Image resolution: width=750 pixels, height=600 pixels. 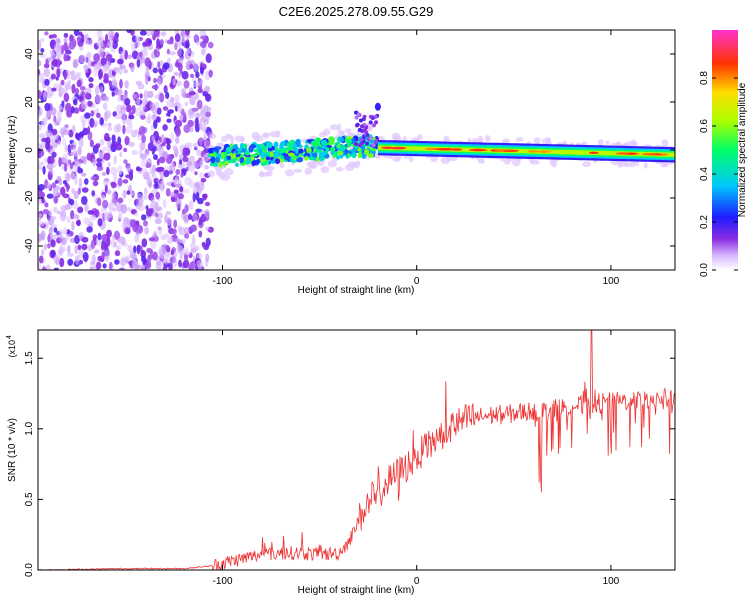 I want to click on spectrogram-y-axis-label: Frequency (Hz), so click(x=12, y=150).